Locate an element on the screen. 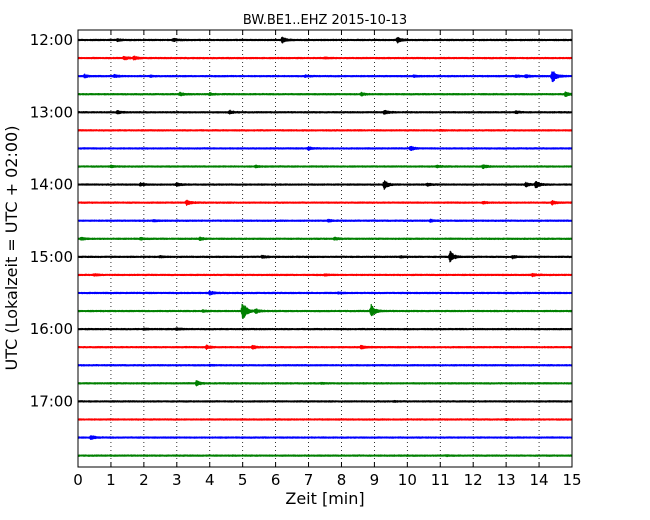 This screenshot has height=520, width=650. y-tick-label: 16:00 is located at coordinates (51, 329).